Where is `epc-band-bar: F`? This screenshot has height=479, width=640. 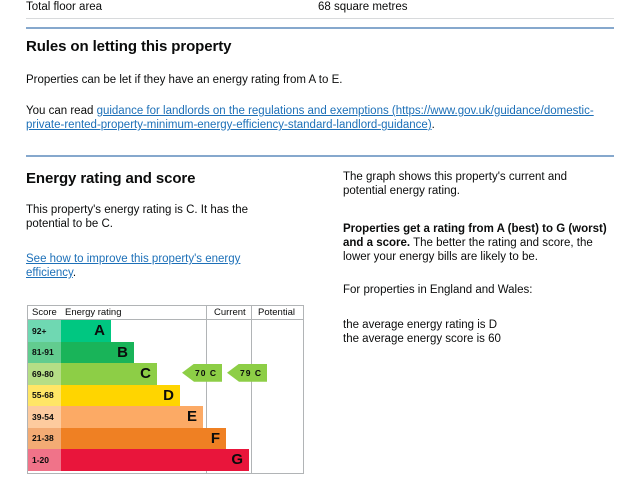 epc-band-bar: F is located at coordinates (143, 438).